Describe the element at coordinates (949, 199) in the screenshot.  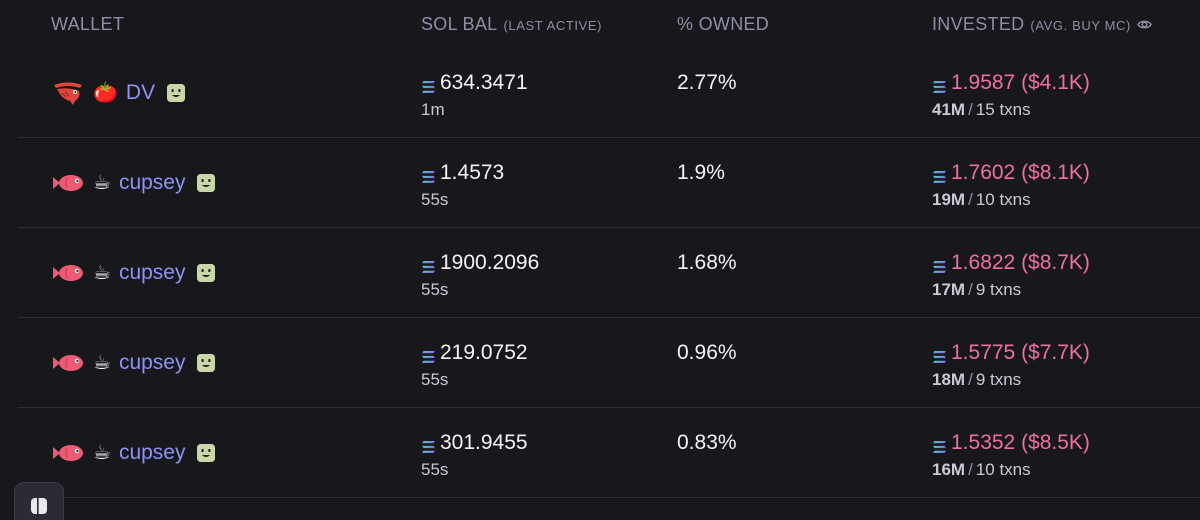
I see `avg-buy-mc: 19M` at that location.